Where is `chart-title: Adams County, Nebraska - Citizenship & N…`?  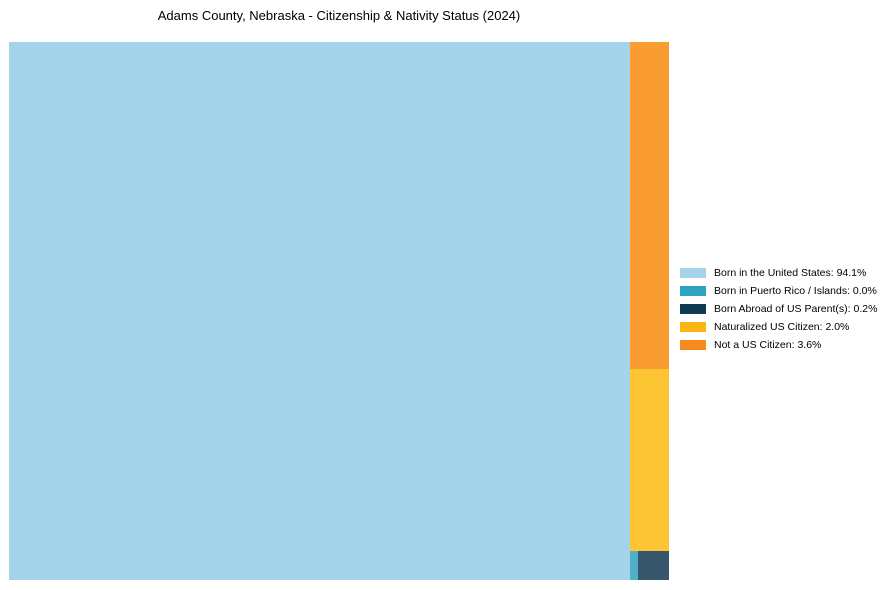
chart-title: Adams County, Nebraska - Citizenship & N… is located at coordinates (339, 15).